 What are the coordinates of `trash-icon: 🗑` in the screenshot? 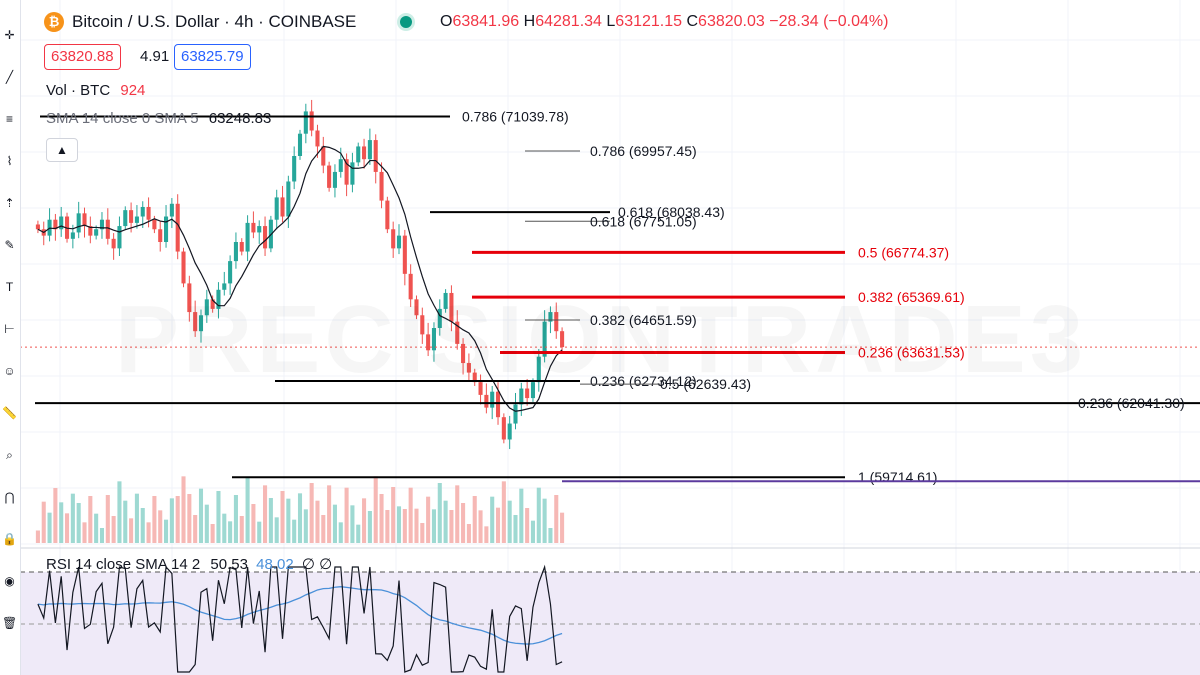 It's located at (10, 623).